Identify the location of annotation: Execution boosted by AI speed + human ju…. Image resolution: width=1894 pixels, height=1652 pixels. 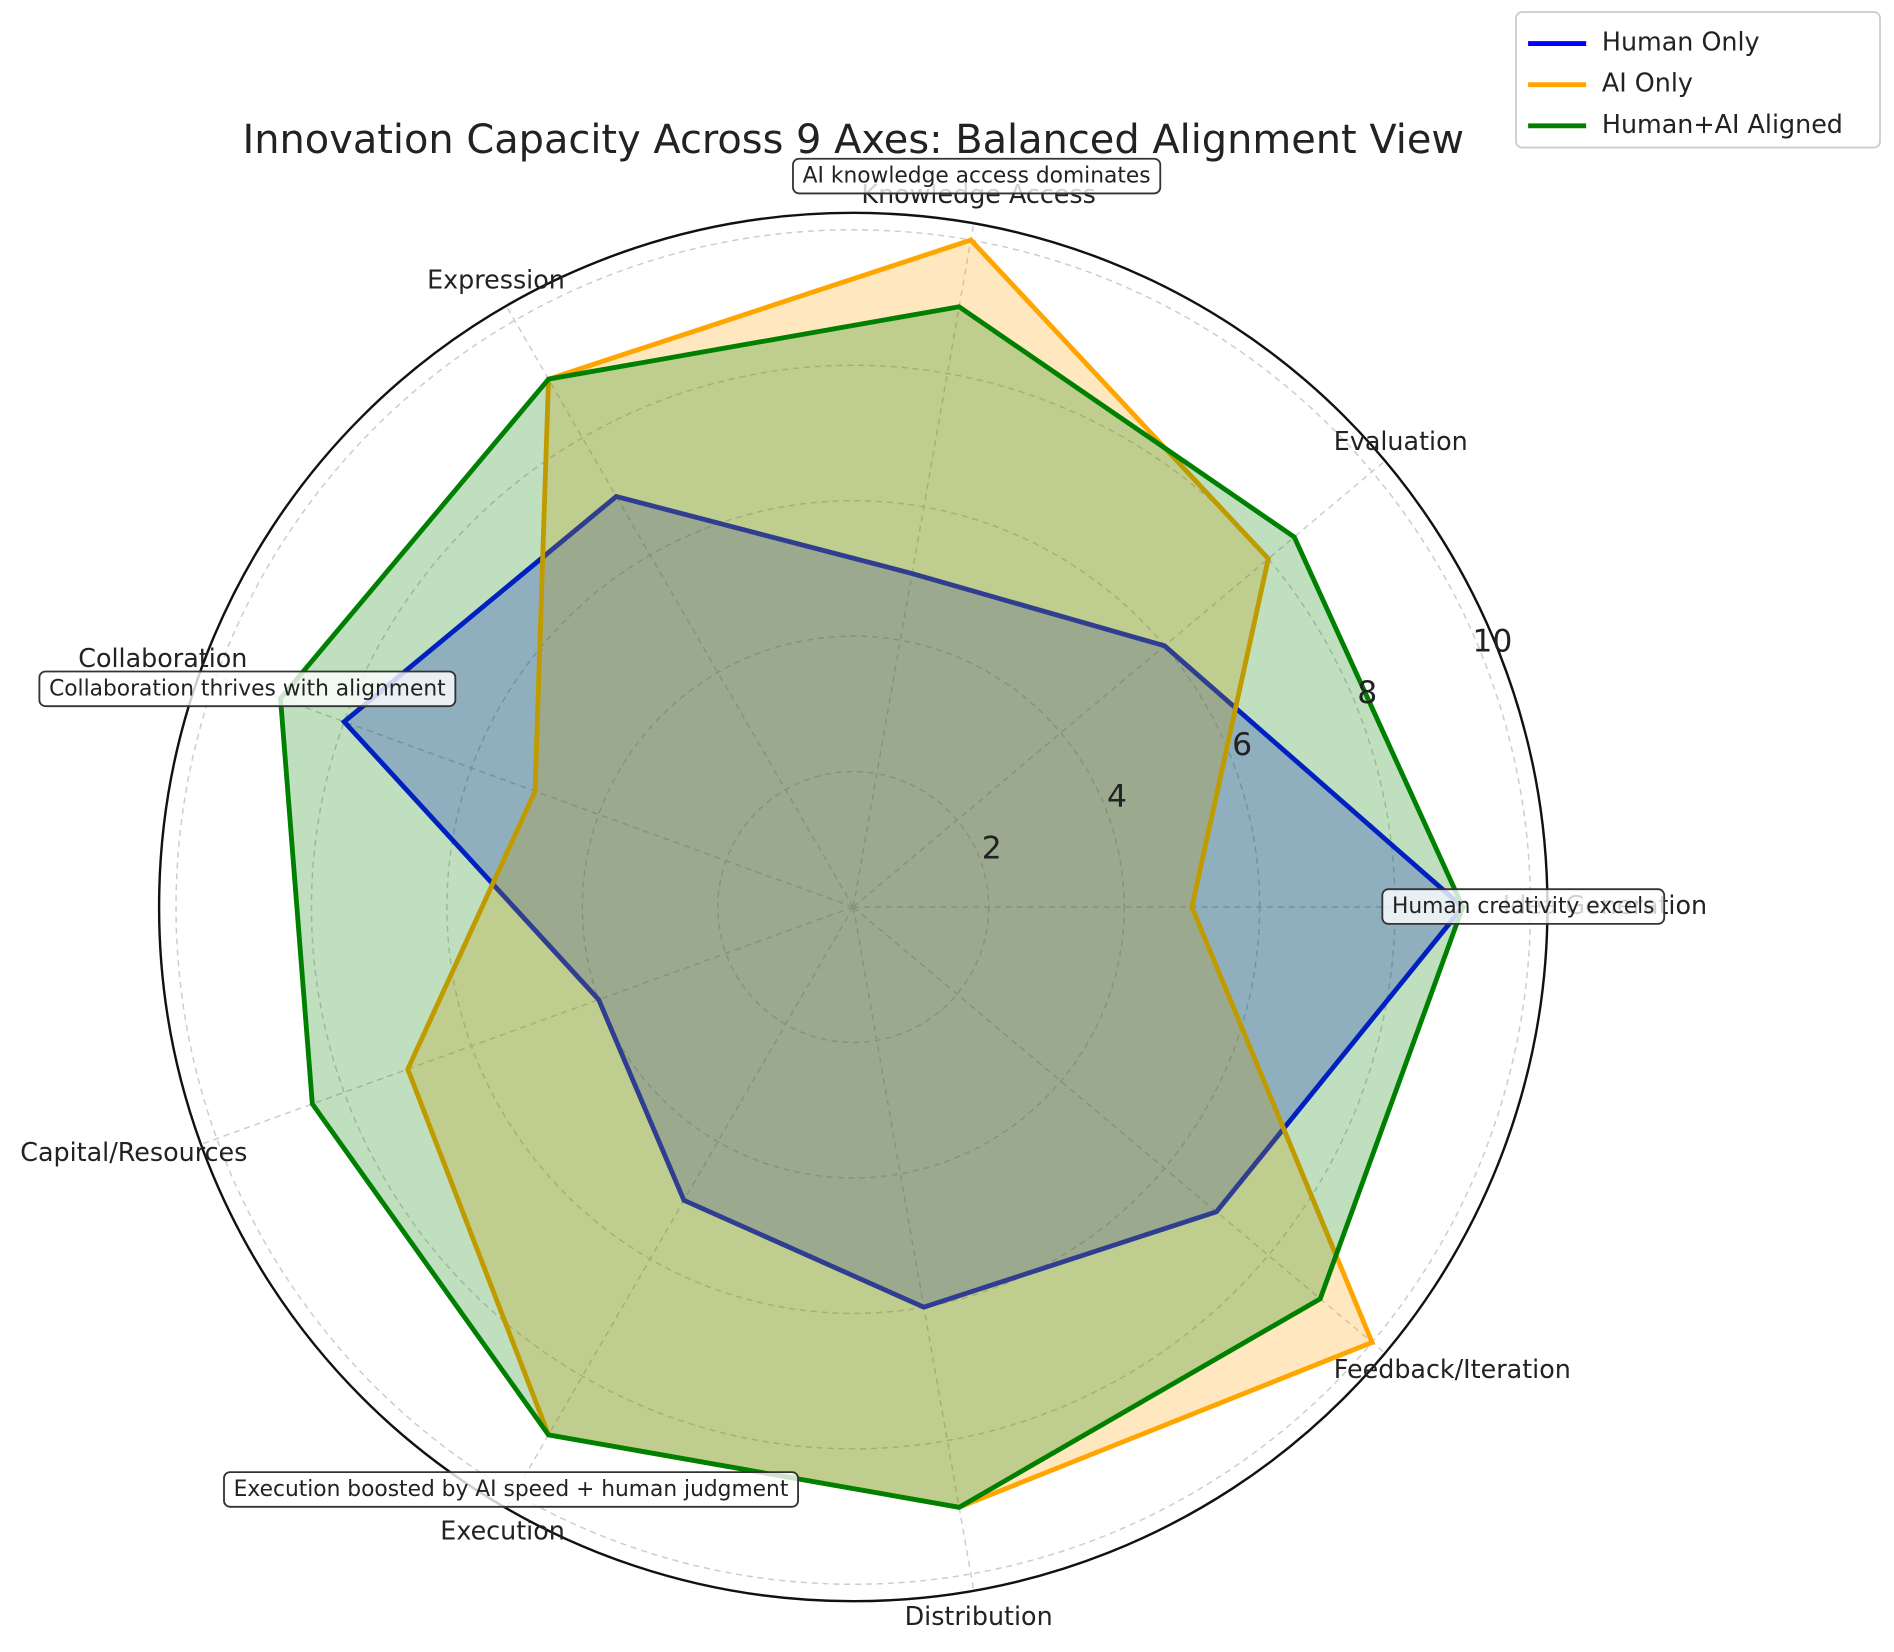
(511, 1489).